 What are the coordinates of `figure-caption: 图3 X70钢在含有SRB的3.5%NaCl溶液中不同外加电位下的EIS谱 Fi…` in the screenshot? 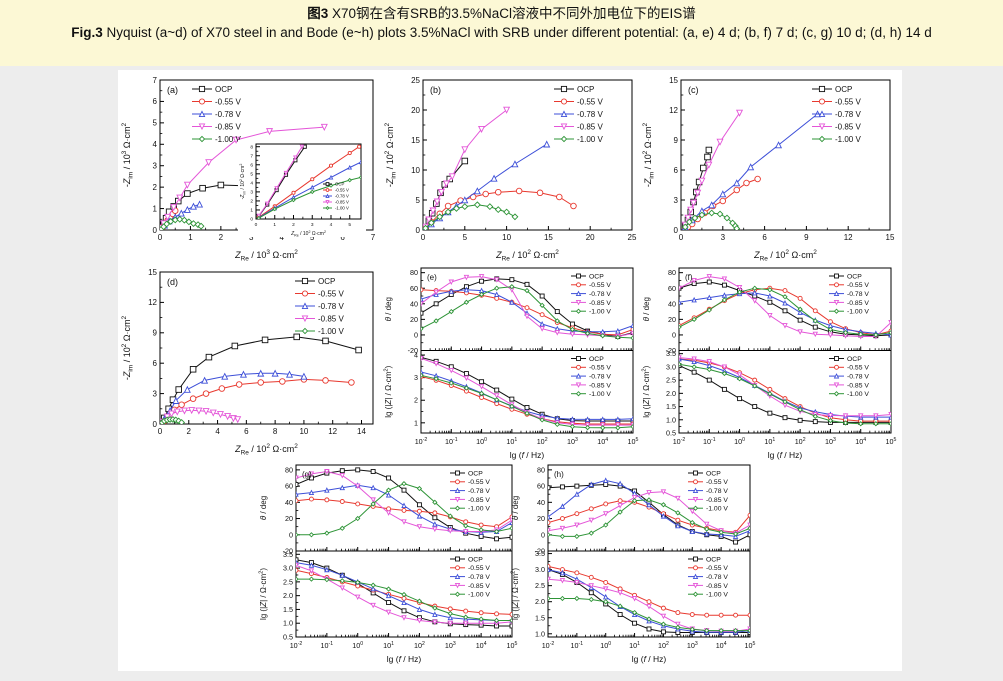 It's located at (501, 33).